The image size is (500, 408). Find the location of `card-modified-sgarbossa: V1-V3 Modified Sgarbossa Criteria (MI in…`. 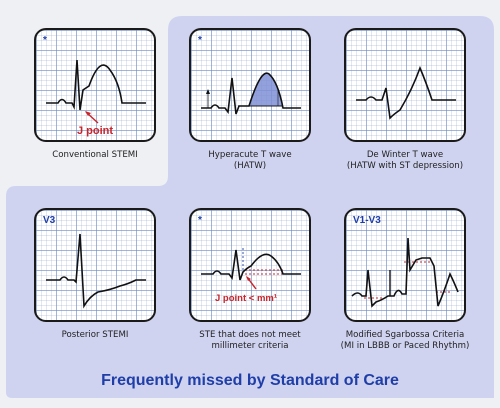

card-modified-sgarbossa: V1-V3 Modified Sgarbossa Criteria (MI in… is located at coordinates (405, 280).